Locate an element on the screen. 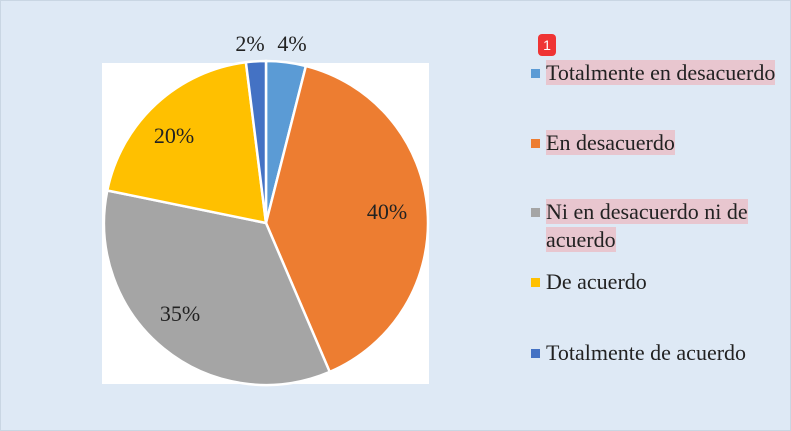  legend-text: Totalmente de acuerdo is located at coordinates (646, 353).